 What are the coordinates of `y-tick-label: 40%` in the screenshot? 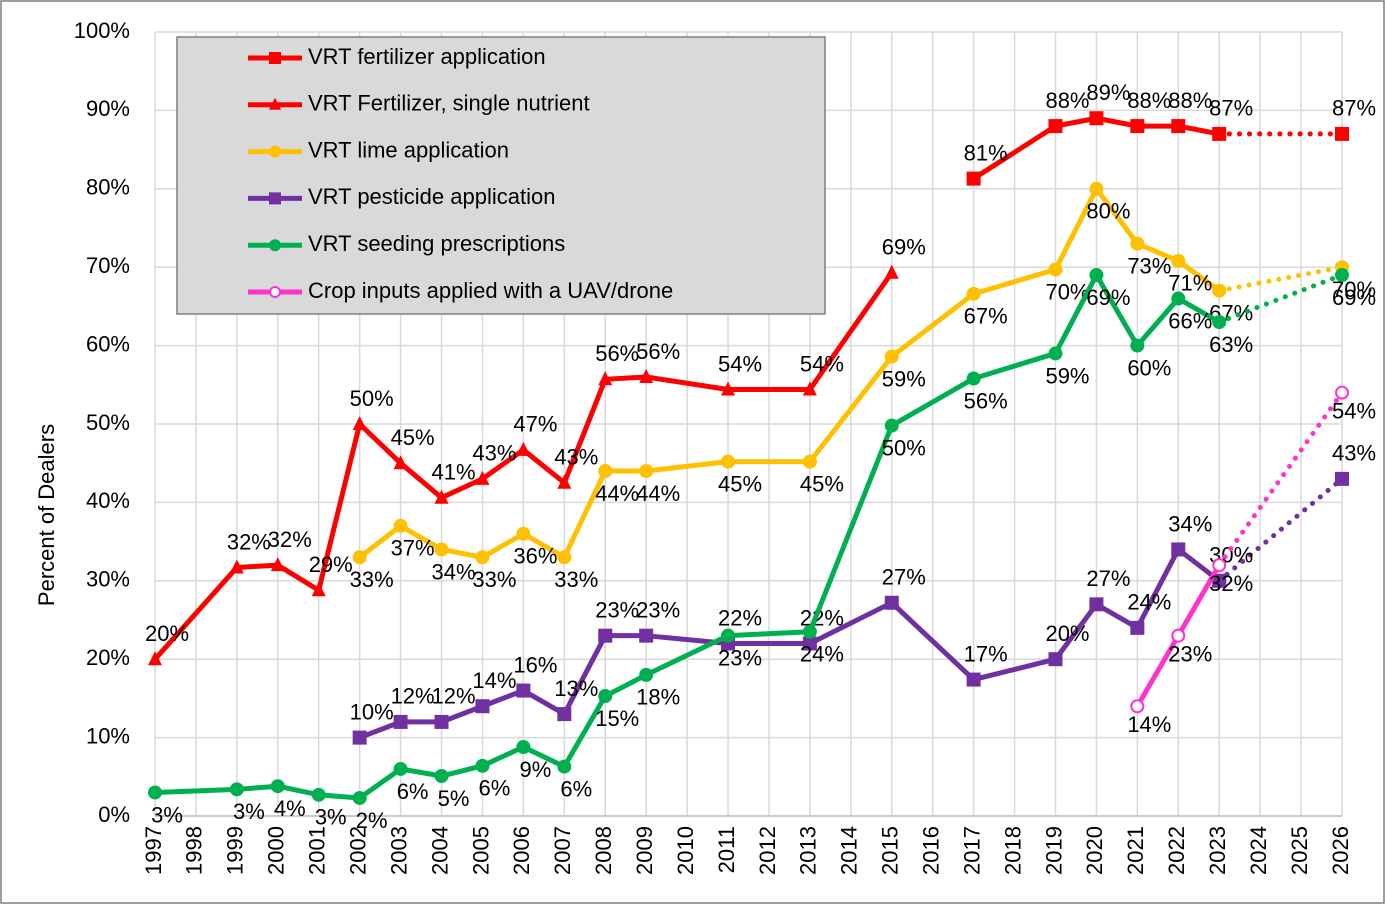 It's located at (108, 500).